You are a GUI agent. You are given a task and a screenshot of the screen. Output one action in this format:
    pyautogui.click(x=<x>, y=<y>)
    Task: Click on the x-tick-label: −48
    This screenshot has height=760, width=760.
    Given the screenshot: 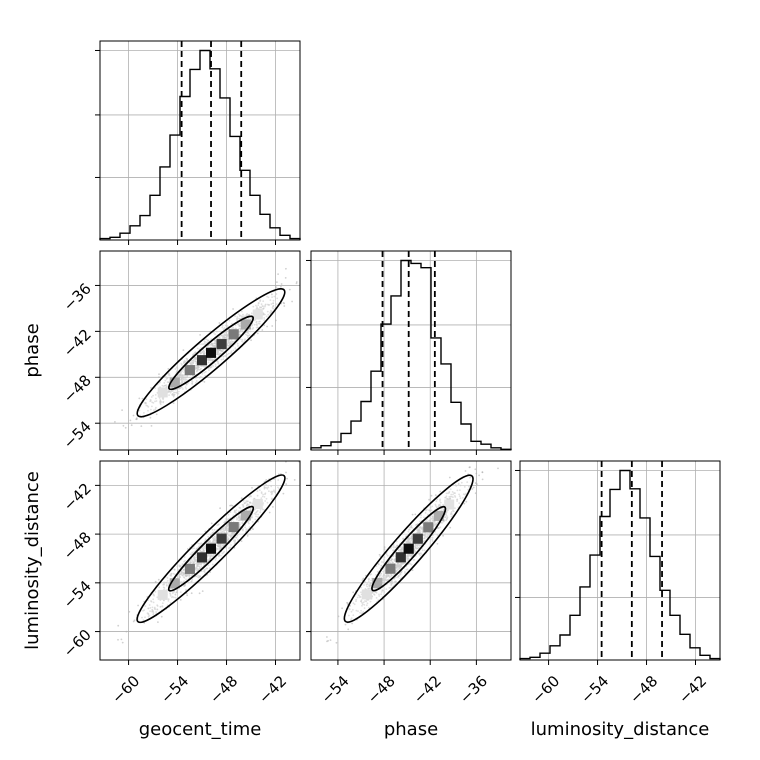 What is the action you would take?
    pyautogui.click(x=643, y=689)
    